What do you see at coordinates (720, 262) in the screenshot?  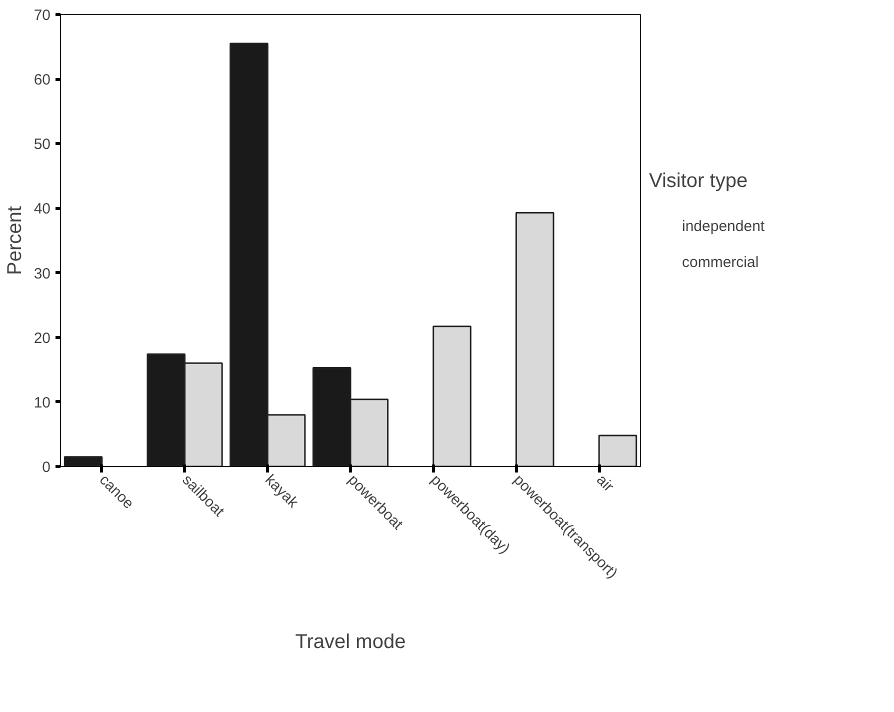 I see `text: commercial` at bounding box center [720, 262].